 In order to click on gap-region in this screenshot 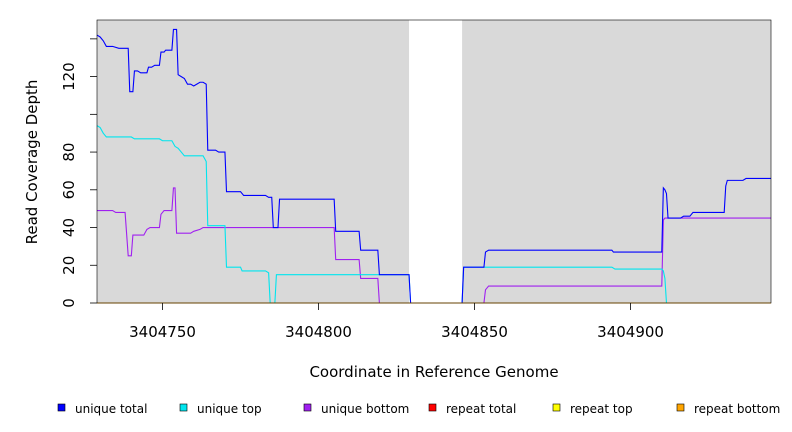, I will do `click(435, 161)`.